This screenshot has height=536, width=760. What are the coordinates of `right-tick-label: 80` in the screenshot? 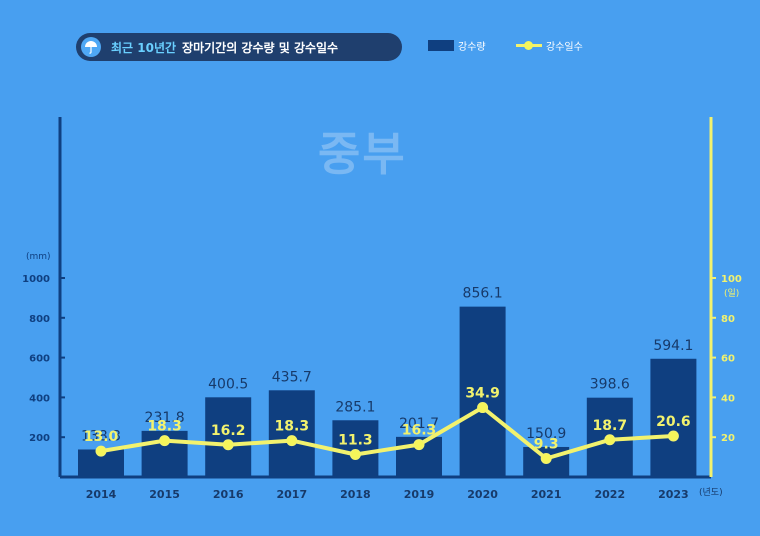 It's located at (728, 319).